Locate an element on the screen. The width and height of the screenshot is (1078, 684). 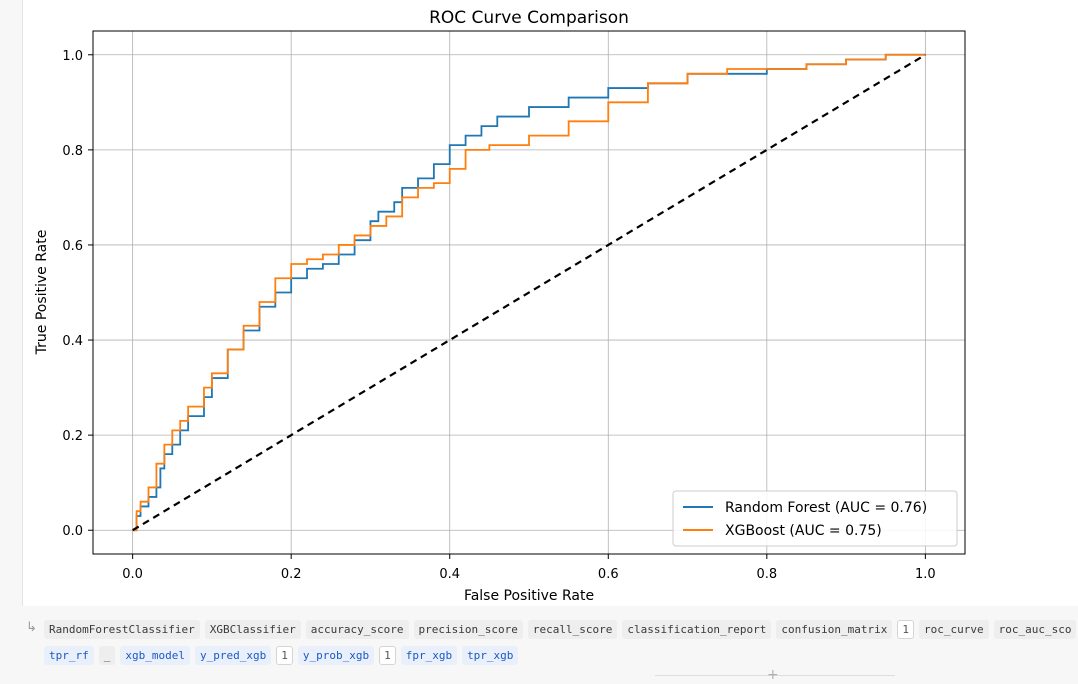
x-tick-label: 0.0 is located at coordinates (132, 574).